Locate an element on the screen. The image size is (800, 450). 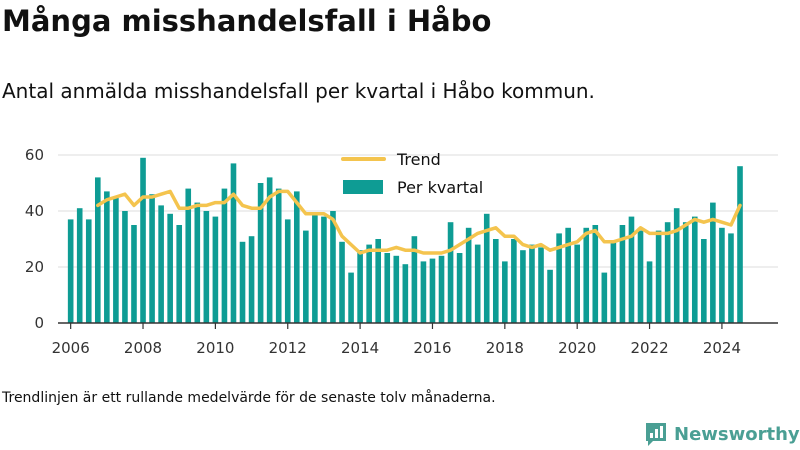
newsworthy-logo: Newsworthy is located at coordinates (722, 434).